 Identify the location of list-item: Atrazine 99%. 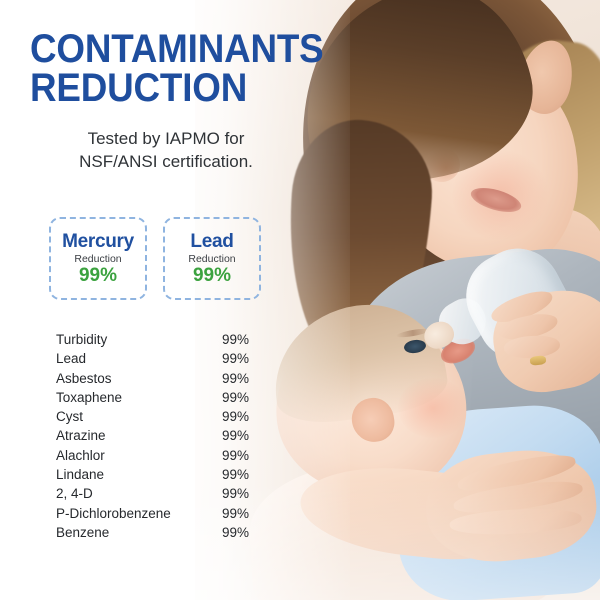
(156, 437).